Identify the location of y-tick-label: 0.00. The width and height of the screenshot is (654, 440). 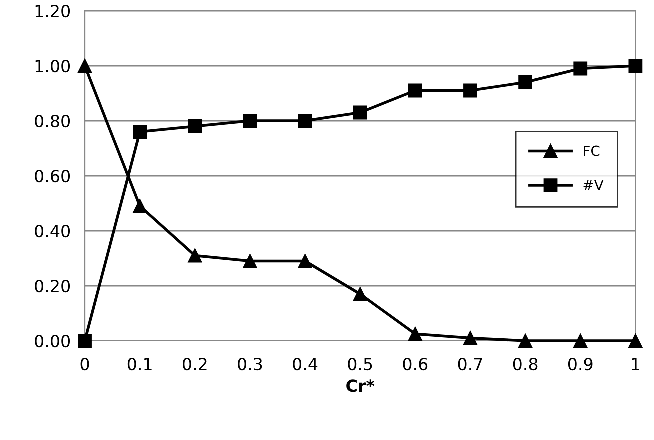
(52, 341).